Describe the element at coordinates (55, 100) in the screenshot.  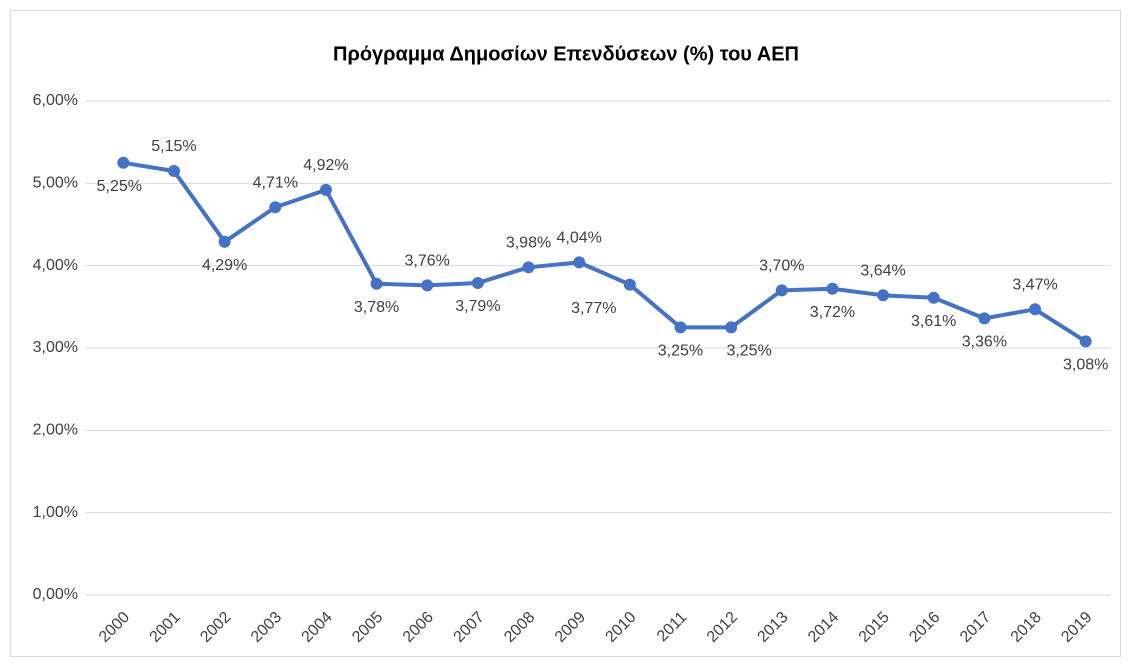
I see `y-tick-label: 6,00%` at that location.